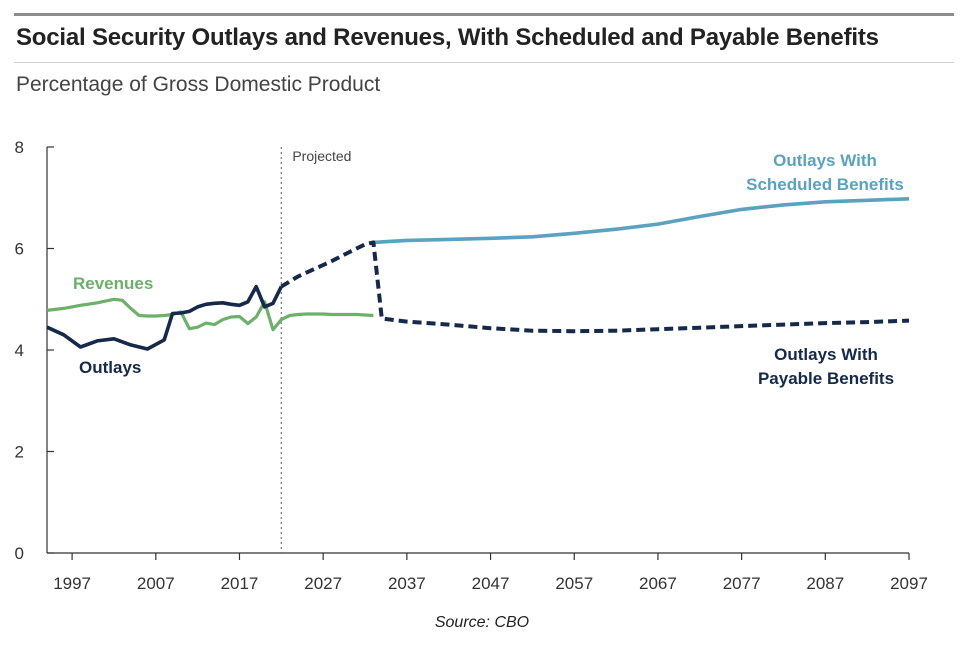 Image resolution: width=964 pixels, height=656 pixels. I want to click on title-rule, so click(484, 62).